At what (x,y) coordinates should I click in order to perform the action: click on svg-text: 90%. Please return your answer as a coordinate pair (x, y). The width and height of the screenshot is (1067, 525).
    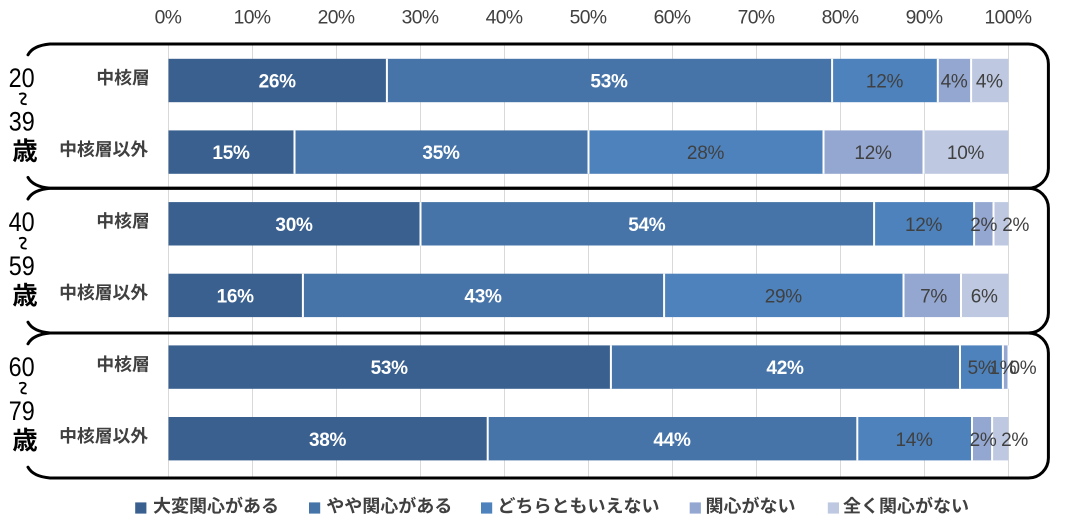
    Looking at the image, I should click on (924, 18).